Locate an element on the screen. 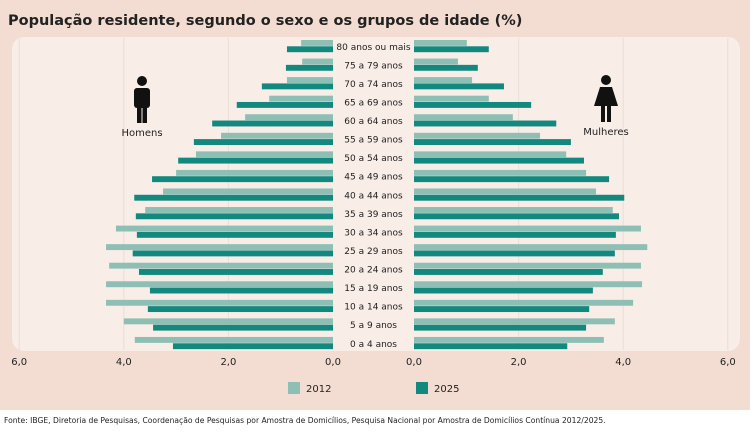  legend-swatch-2025 is located at coordinates (422, 388).